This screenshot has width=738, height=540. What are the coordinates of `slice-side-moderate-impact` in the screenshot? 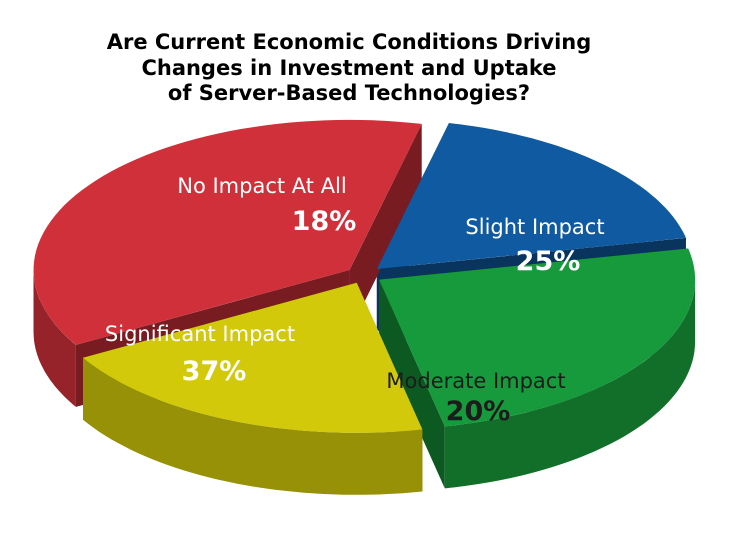 It's located at (253, 426).